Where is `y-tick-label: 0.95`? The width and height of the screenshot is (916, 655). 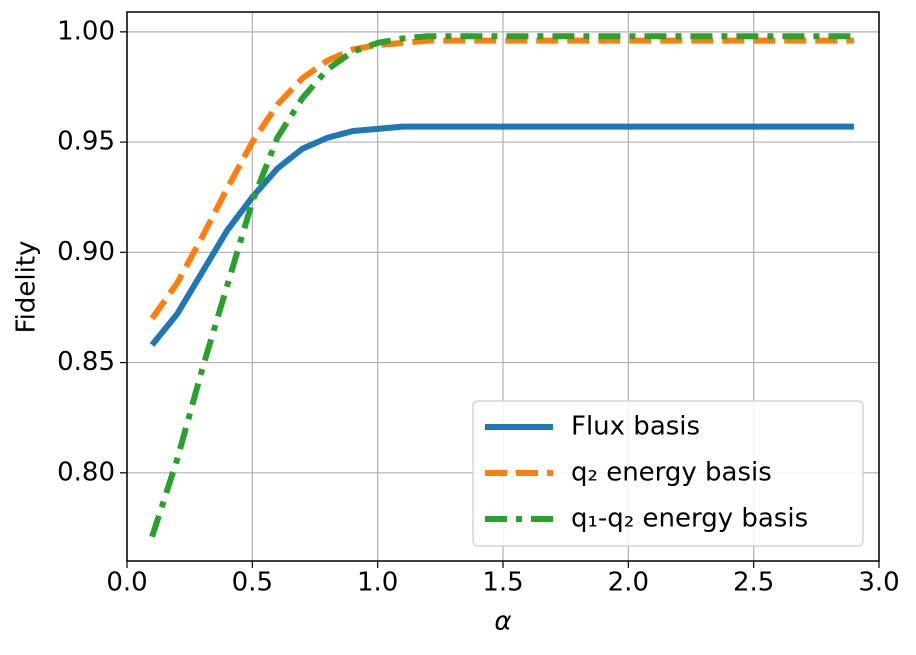
y-tick-label: 0.95 is located at coordinates (86, 142).